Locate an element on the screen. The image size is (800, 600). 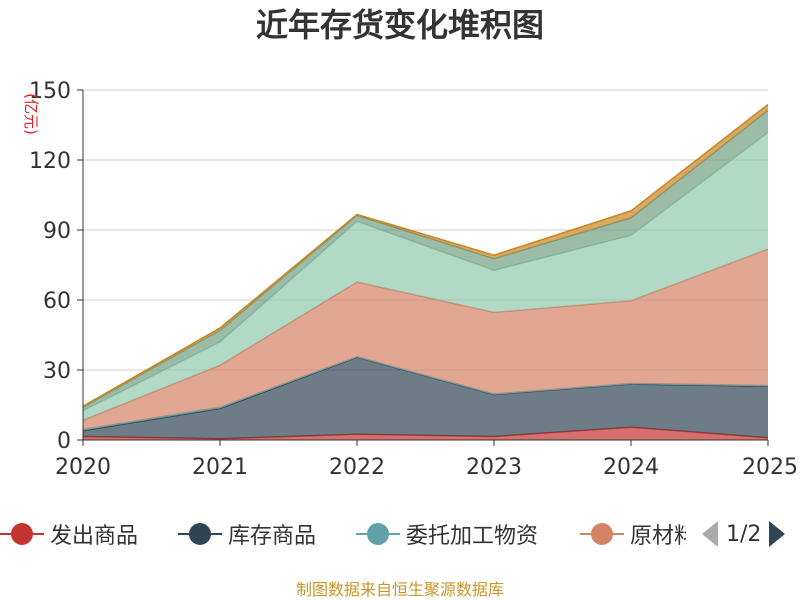
next-page-icon is located at coordinates (777, 534).